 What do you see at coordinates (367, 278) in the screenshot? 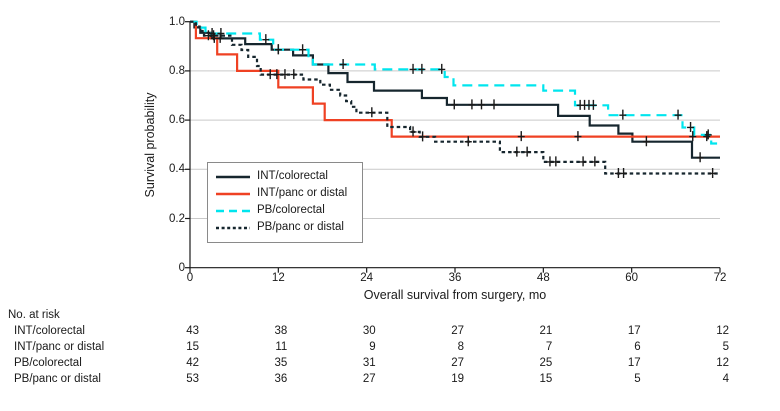
I see `x-tick-label: 24` at bounding box center [367, 278].